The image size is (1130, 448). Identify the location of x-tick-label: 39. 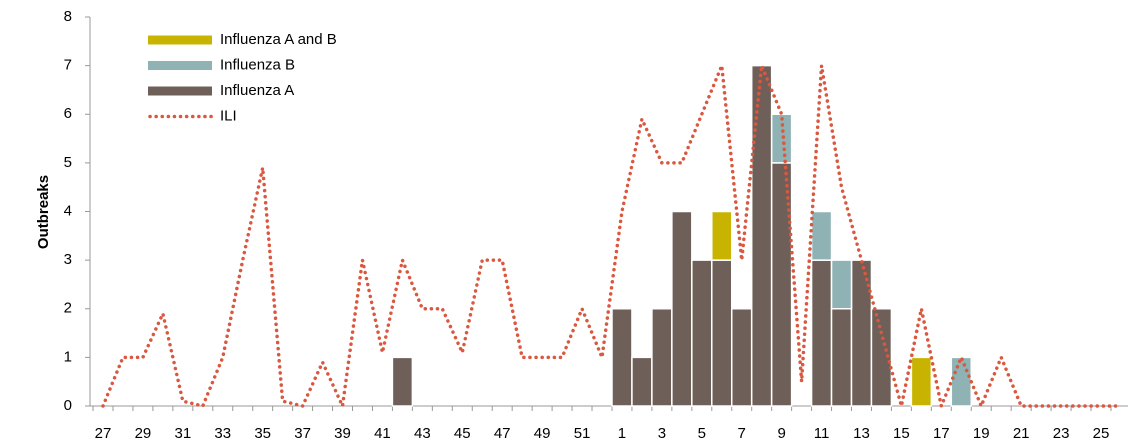
(342, 433).